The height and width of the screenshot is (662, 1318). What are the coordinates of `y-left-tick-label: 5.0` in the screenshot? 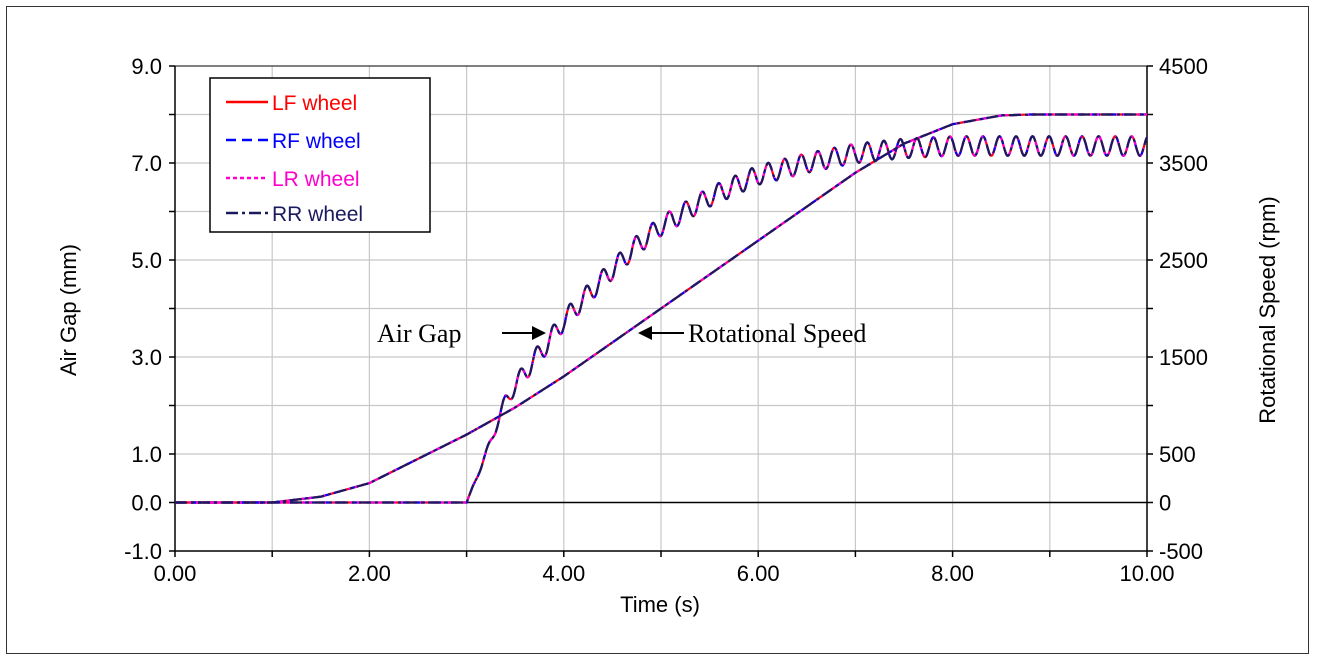 It's located at (146, 260).